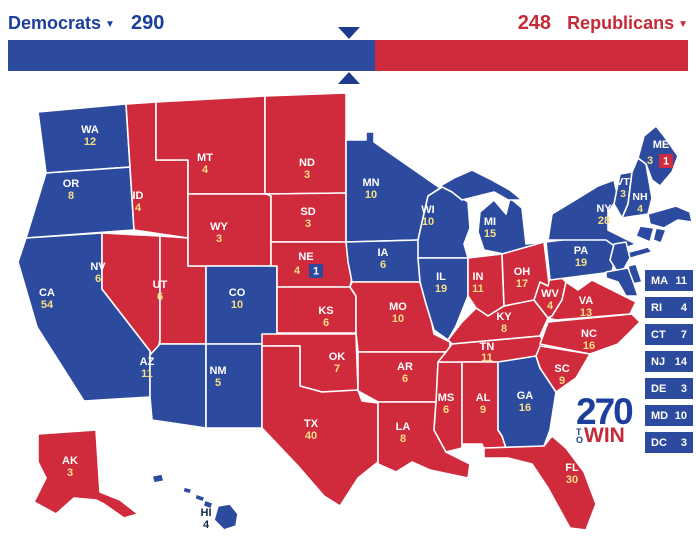 This screenshot has height=556, width=696. What do you see at coordinates (683, 307) in the screenshot?
I see `sidebar-ev-ri: 4` at bounding box center [683, 307].